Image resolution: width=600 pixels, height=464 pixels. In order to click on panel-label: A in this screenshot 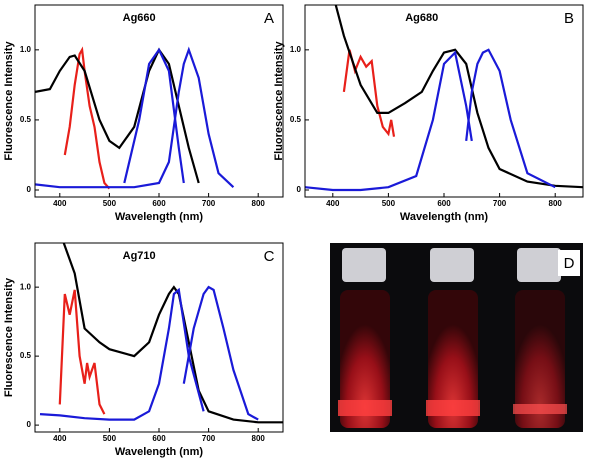, I will do `click(269, 18)`.